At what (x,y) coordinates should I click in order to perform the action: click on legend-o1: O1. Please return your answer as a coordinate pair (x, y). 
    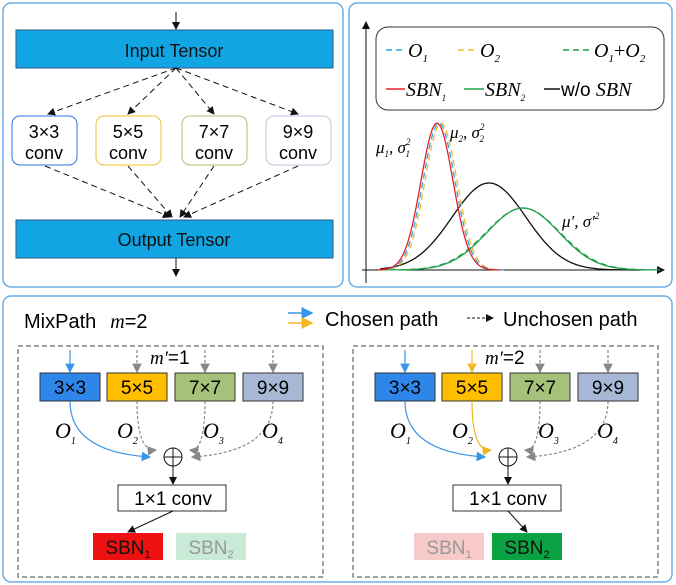
    Looking at the image, I should click on (418, 52).